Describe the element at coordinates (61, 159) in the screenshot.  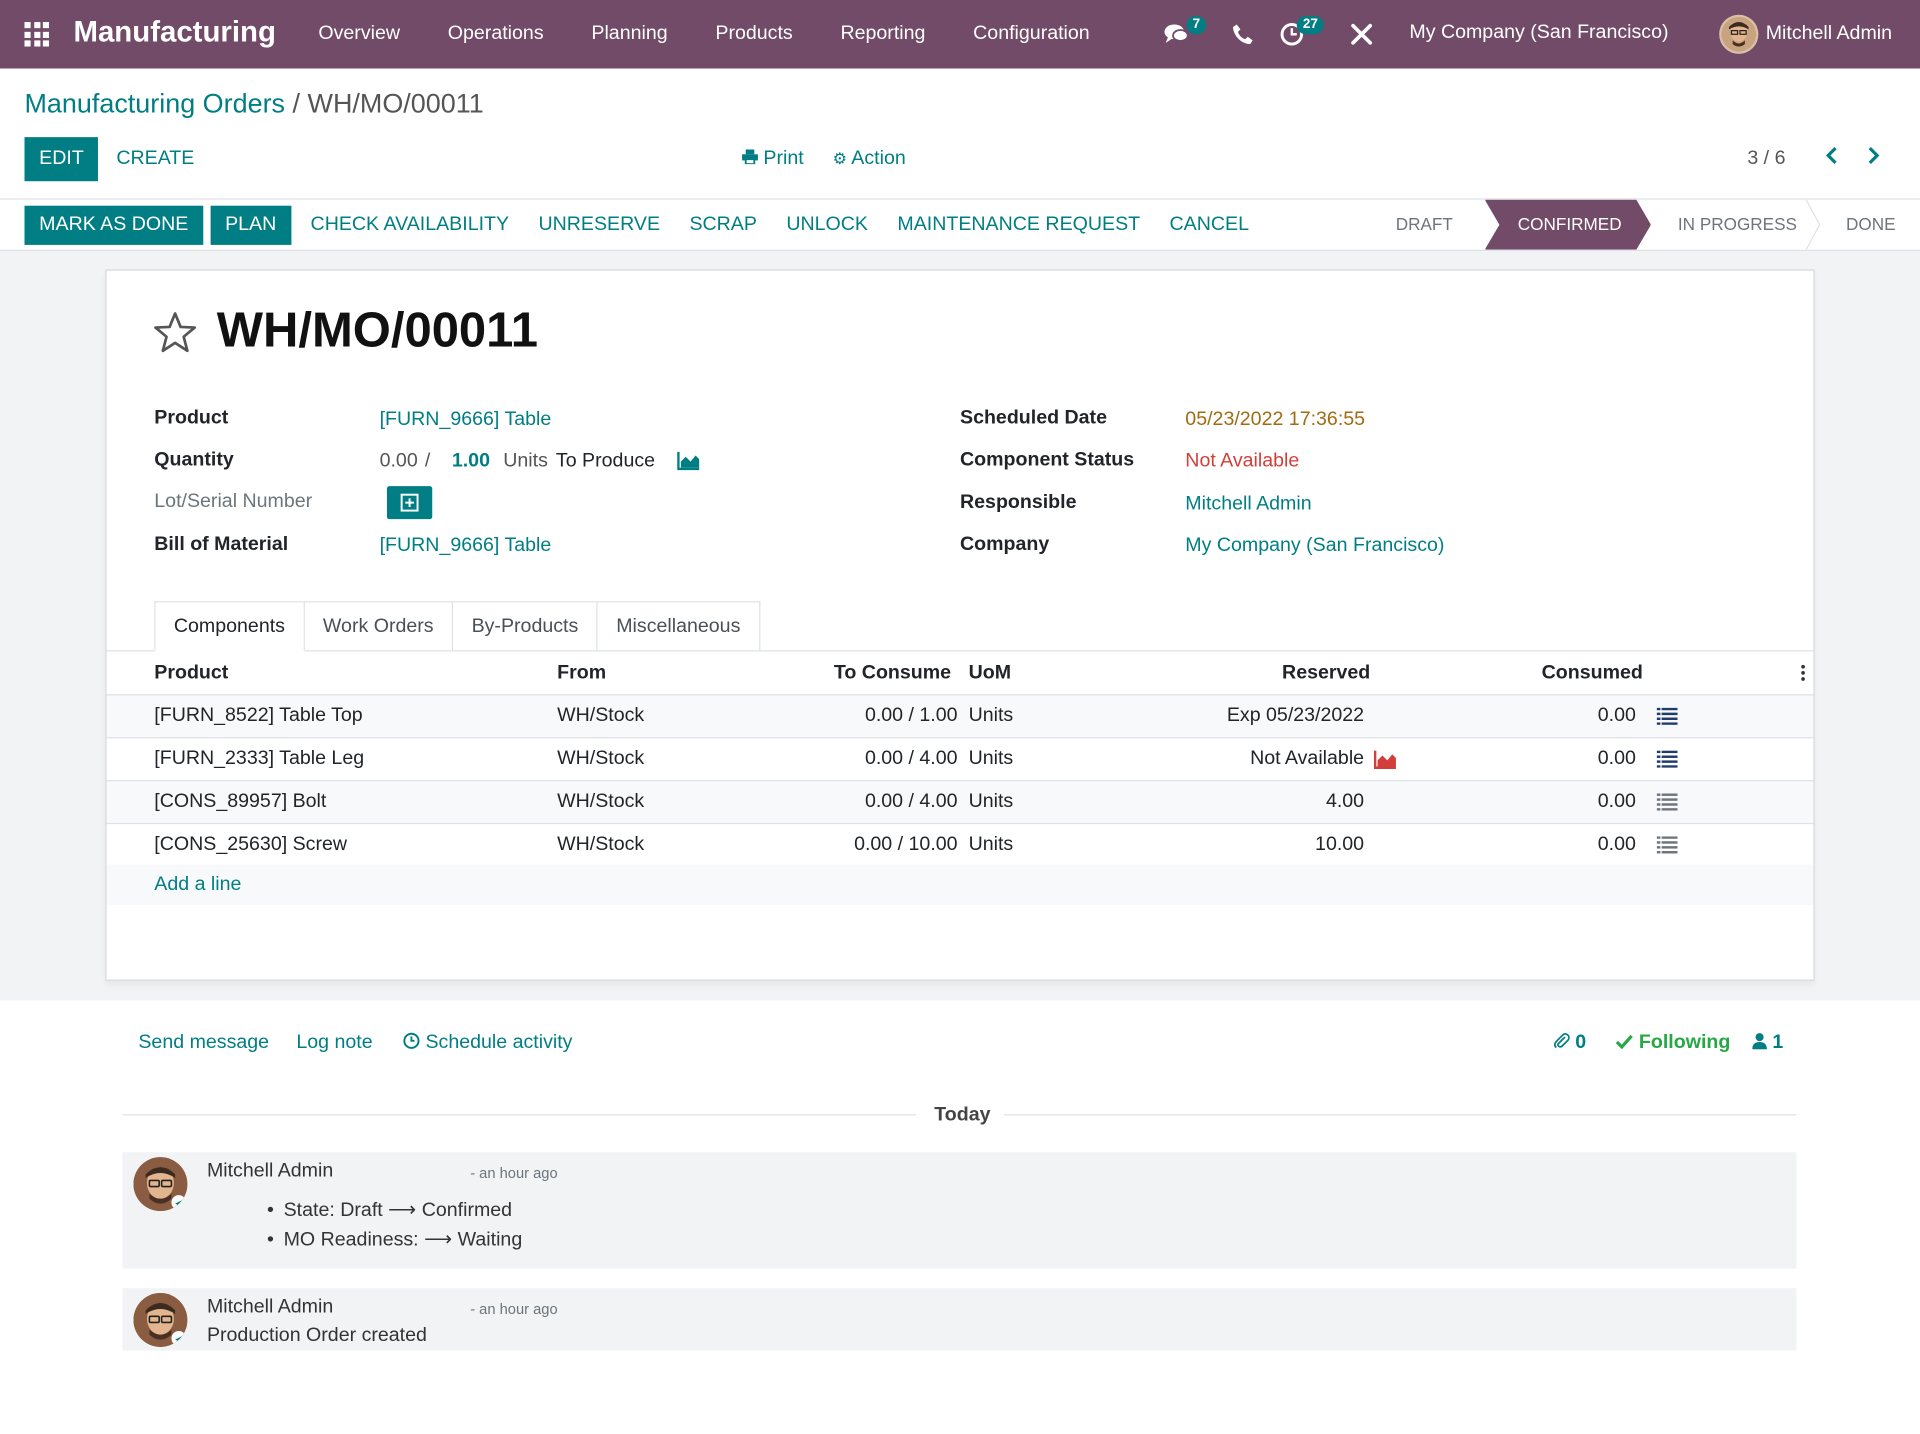
I see `edit-button: EDIT` at that location.